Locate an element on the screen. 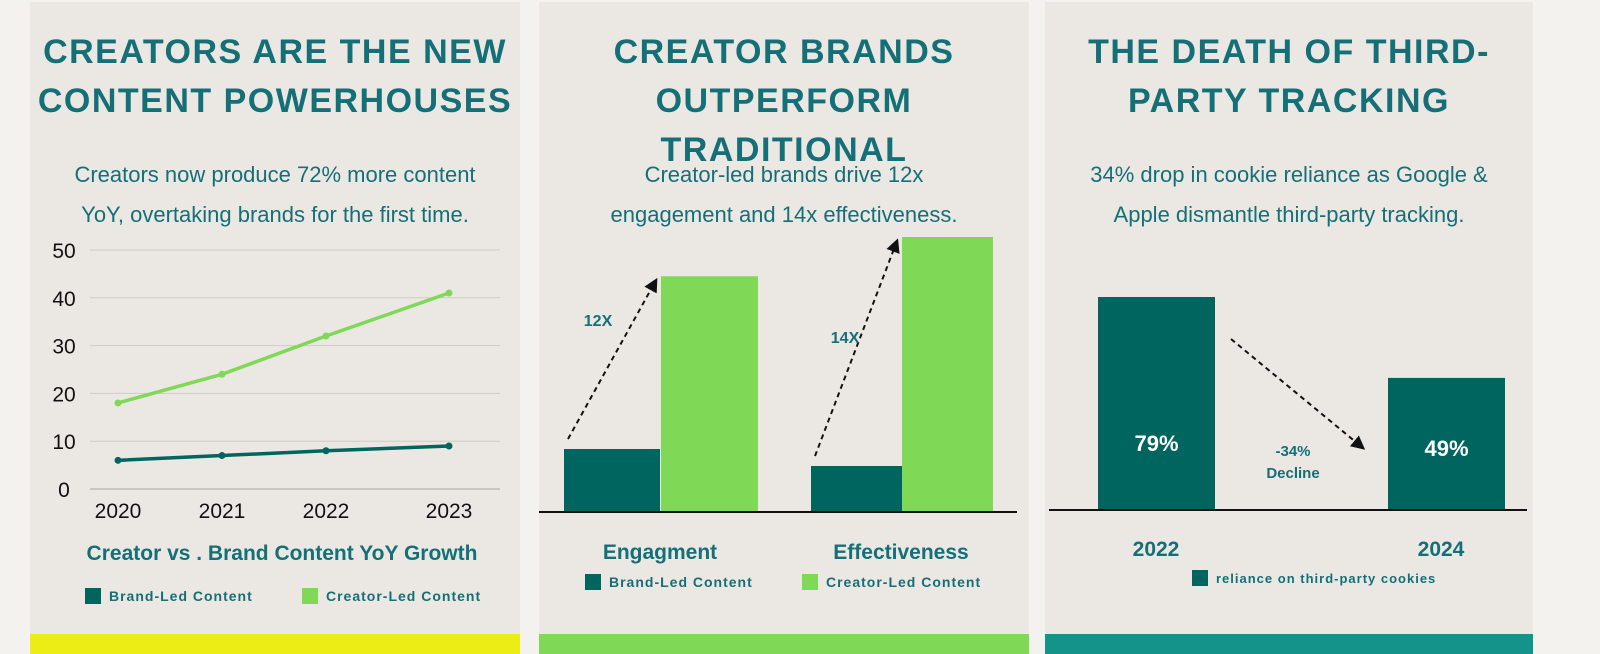 This screenshot has height=654, width=1600. panel-title: THE DEATH OF THIRD- PARTY TRACKING is located at coordinates (1289, 77).